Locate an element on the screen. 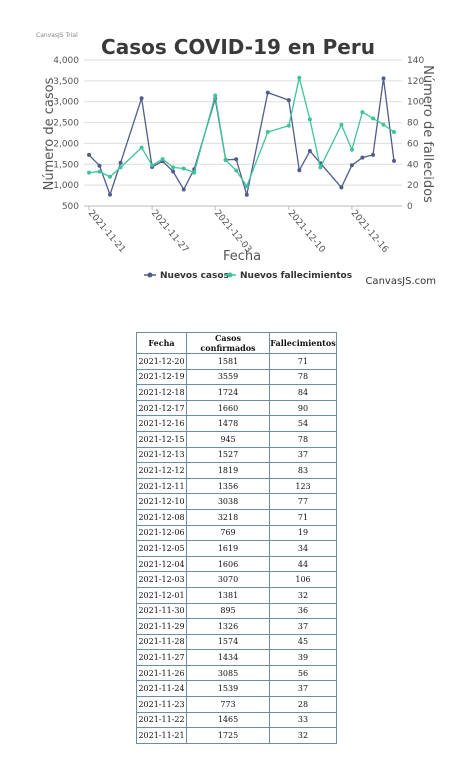 This screenshot has width=470, height=772. table-row: 2021-12-19 3559 78 is located at coordinates (236, 377).